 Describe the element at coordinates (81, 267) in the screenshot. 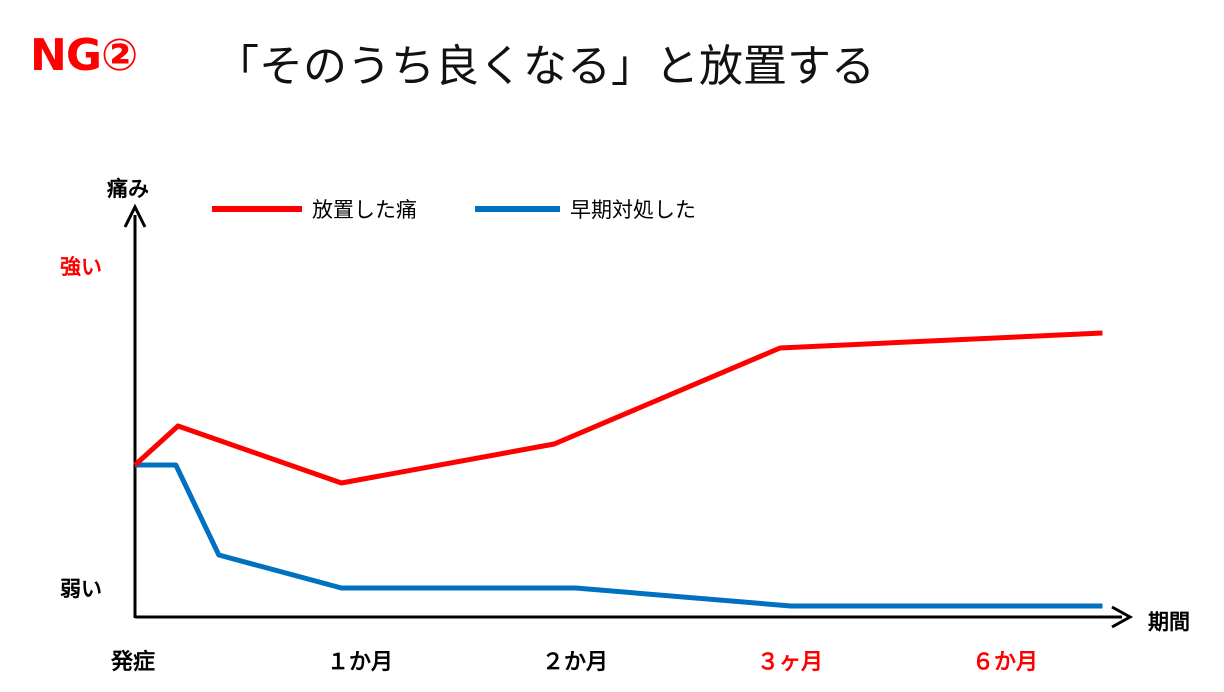

I see `y-label-strong: 強い` at that location.